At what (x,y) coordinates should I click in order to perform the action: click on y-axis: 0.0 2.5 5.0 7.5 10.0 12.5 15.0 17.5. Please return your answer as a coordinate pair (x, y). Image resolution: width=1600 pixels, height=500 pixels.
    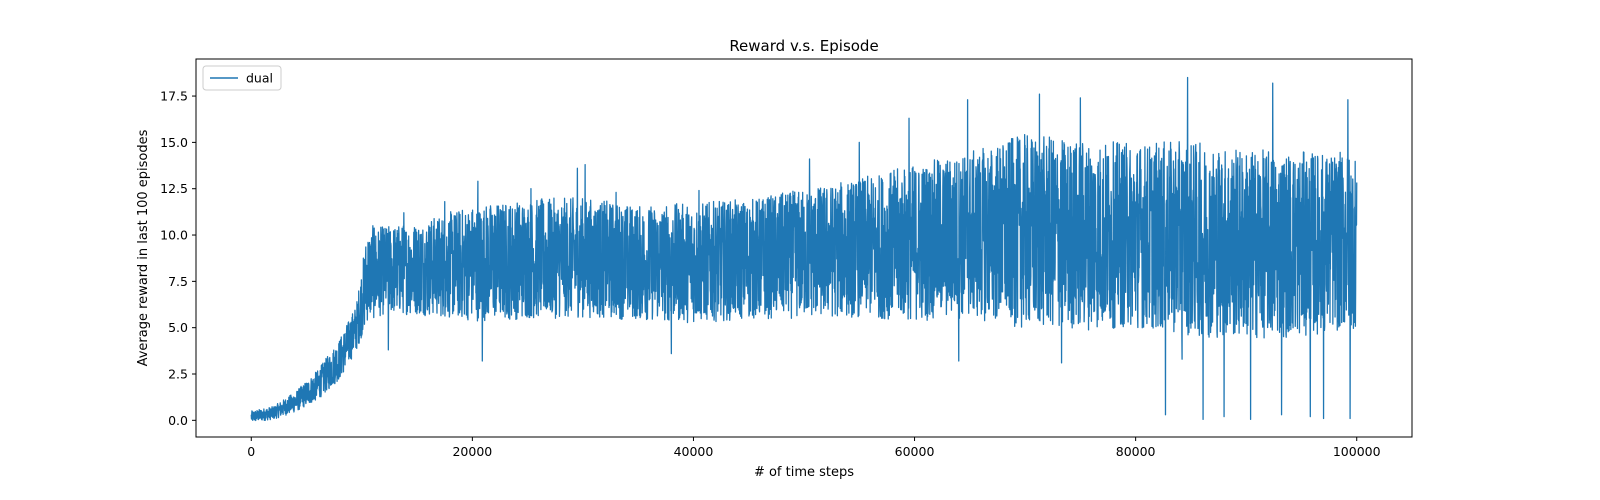
    Looking at the image, I should click on (178, 258).